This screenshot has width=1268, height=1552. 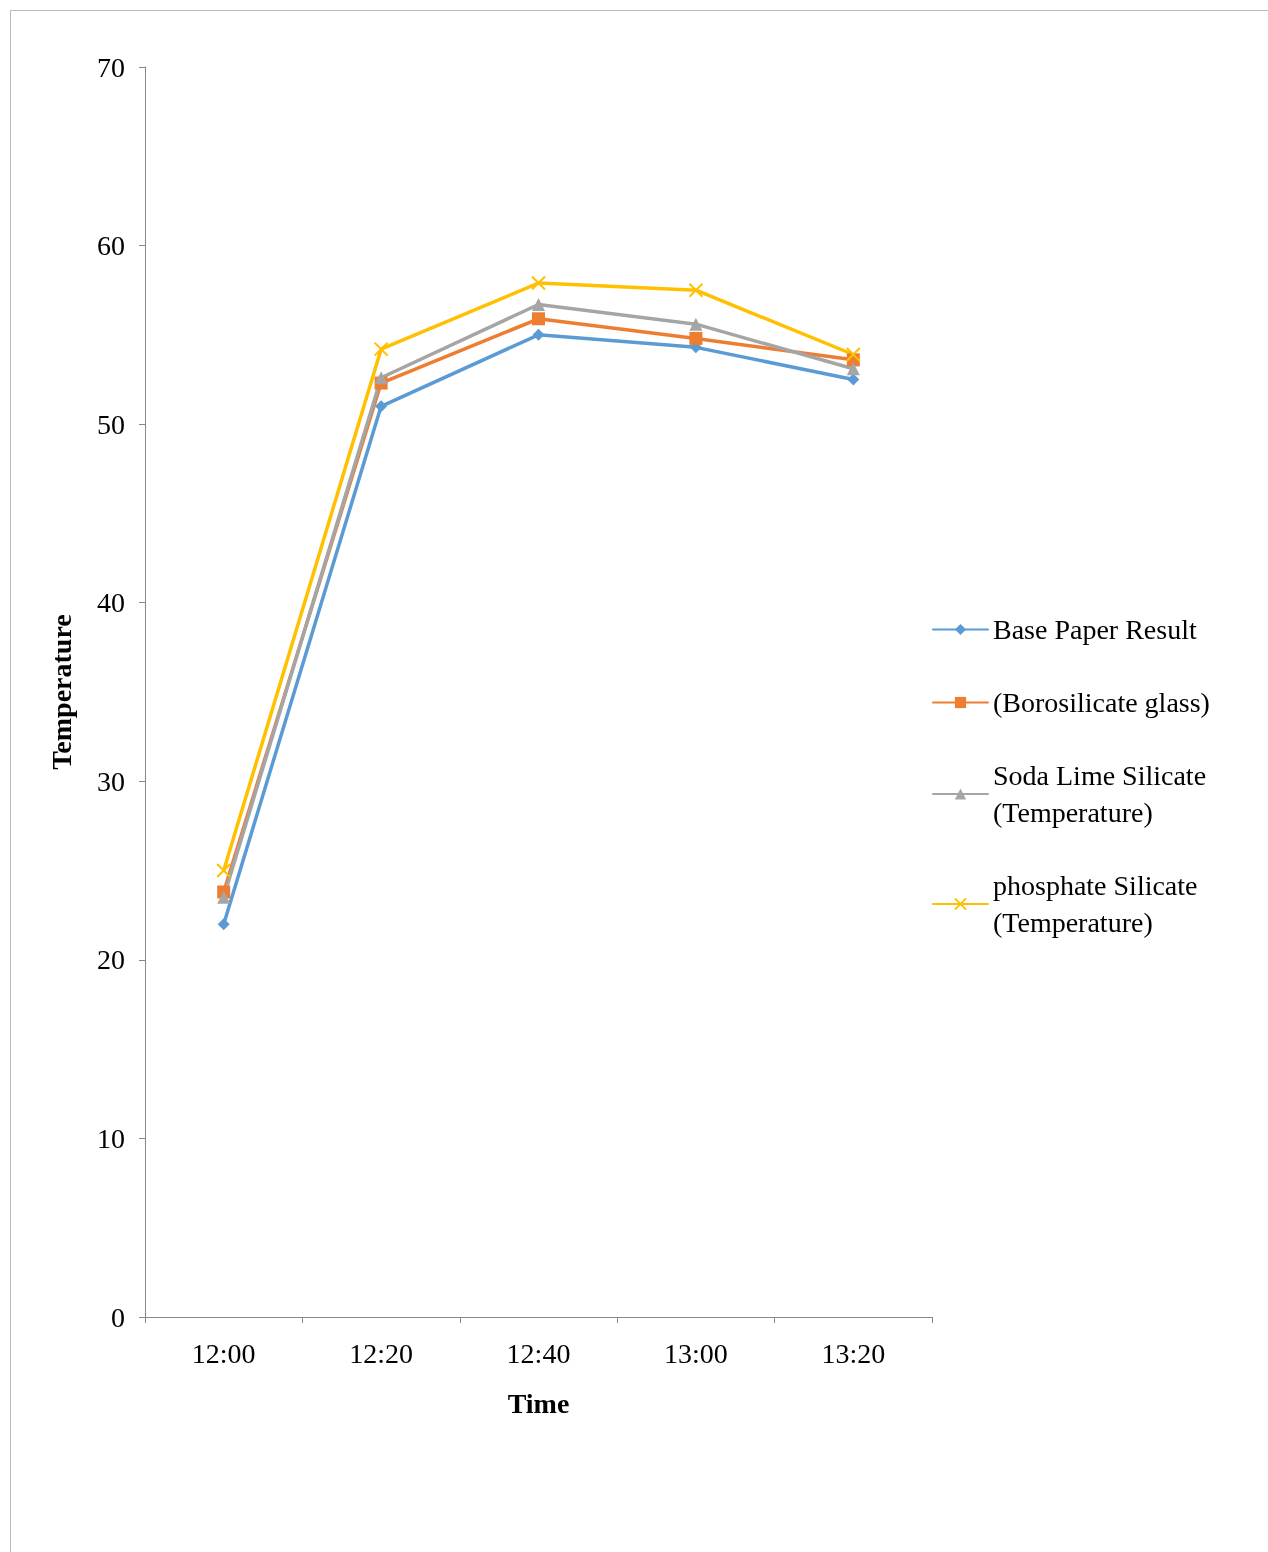 What do you see at coordinates (111, 960) in the screenshot?
I see `y-tick-label: 20` at bounding box center [111, 960].